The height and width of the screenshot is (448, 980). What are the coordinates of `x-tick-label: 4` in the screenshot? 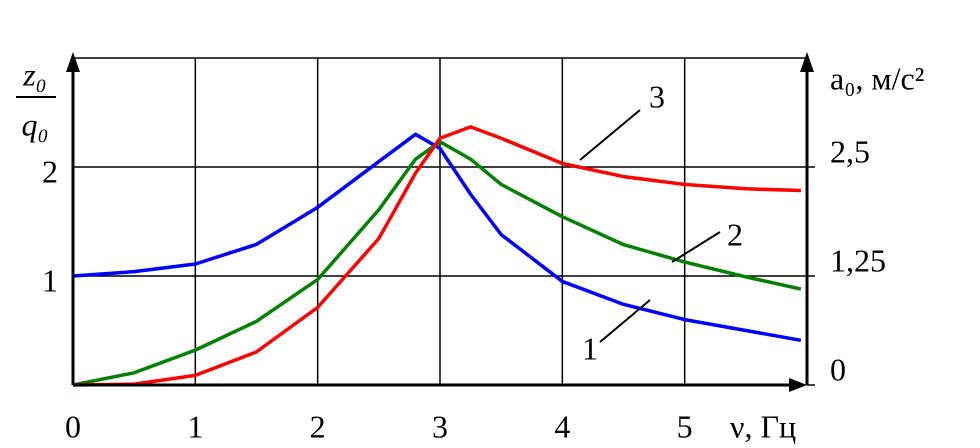 It's located at (562, 426).